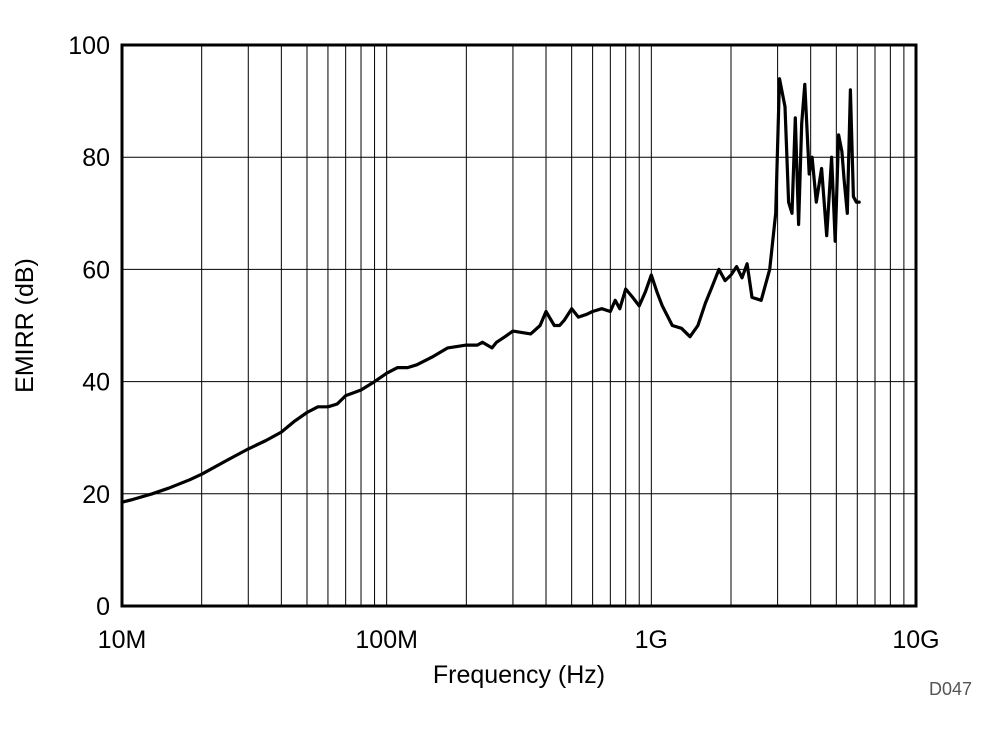 The height and width of the screenshot is (734, 998). I want to click on y-tick-labels: 0 20 40 60 80 100, so click(89, 326).